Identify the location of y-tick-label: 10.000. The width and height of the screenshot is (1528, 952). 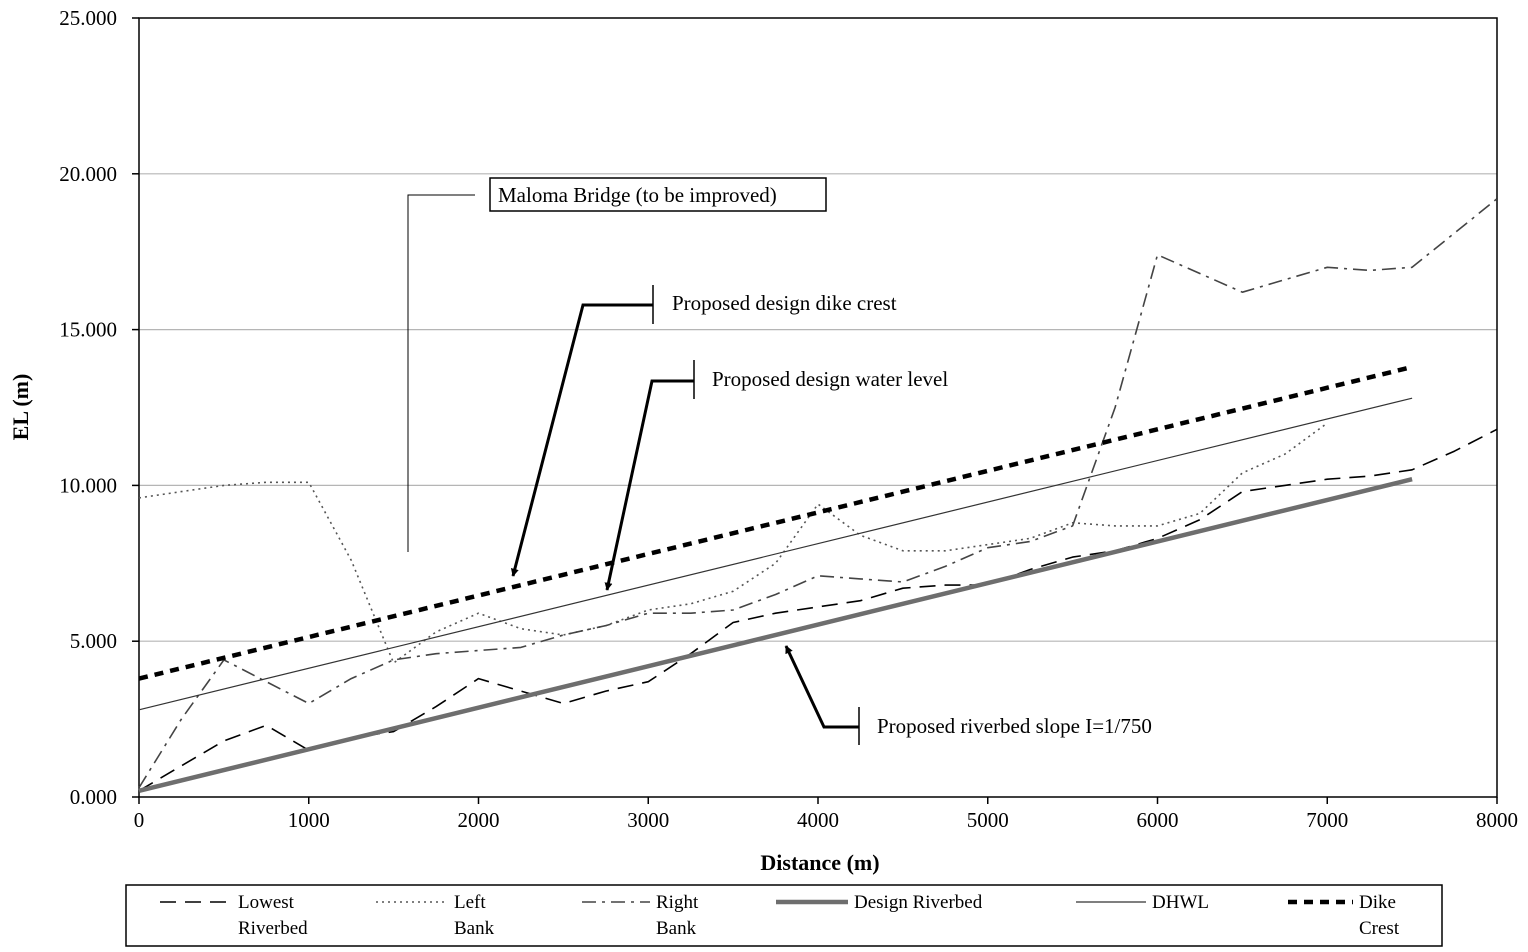
(88, 485).